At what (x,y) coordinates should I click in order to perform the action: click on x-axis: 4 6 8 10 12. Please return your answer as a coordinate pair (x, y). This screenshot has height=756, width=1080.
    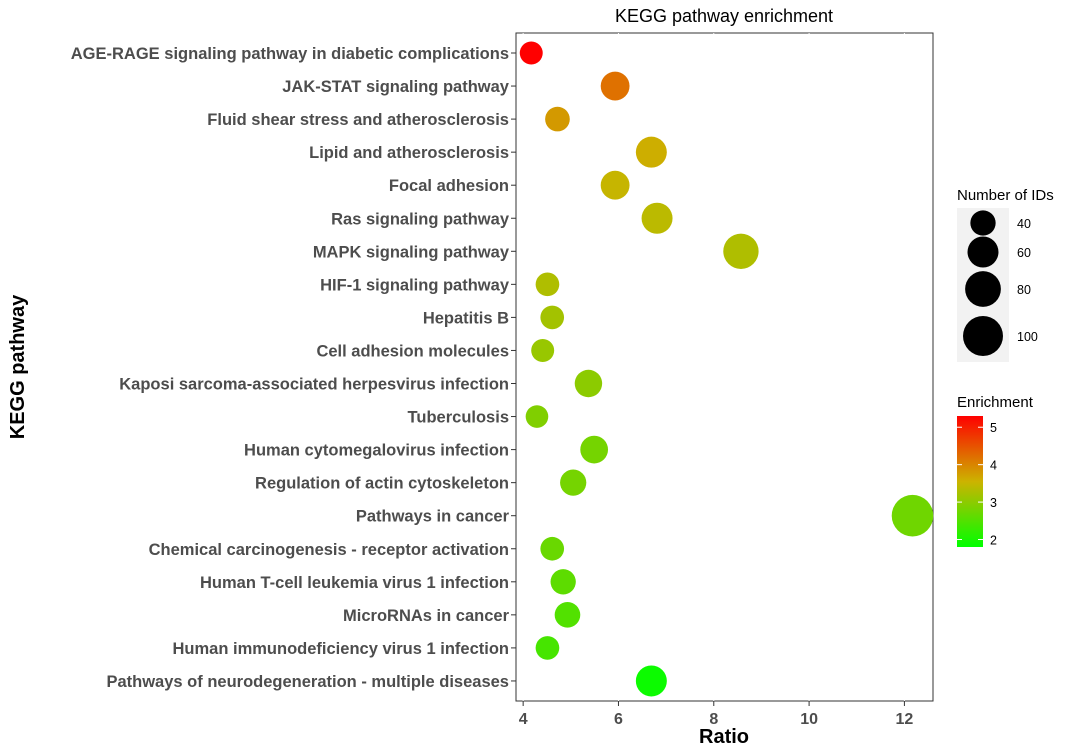
    Looking at the image, I should click on (716, 714).